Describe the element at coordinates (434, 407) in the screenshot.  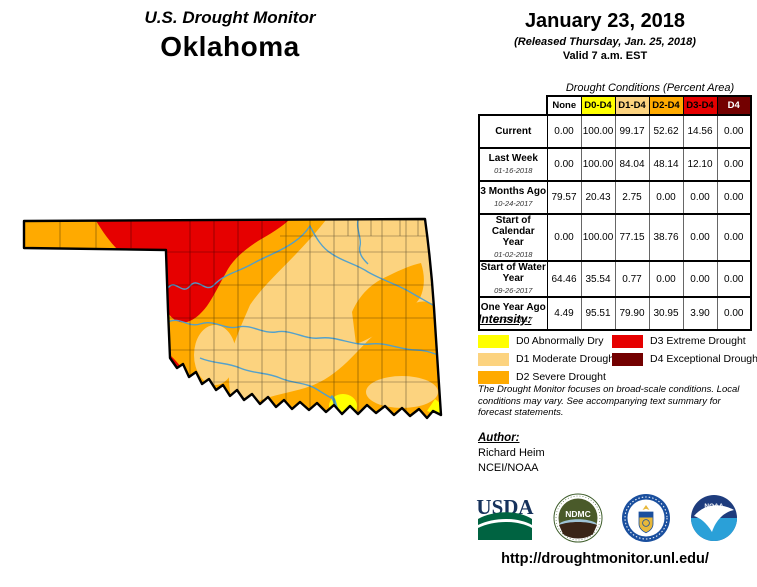
I see `region-d0-southeast-tip` at that location.